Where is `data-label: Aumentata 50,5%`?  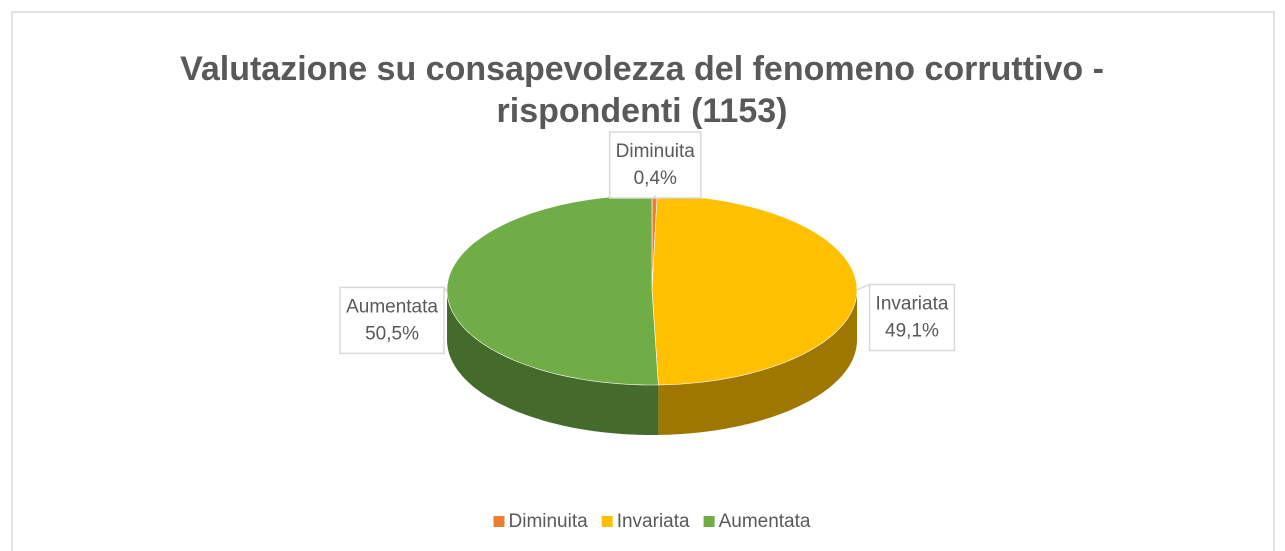
data-label: Aumentata 50,5% is located at coordinates (393, 320).